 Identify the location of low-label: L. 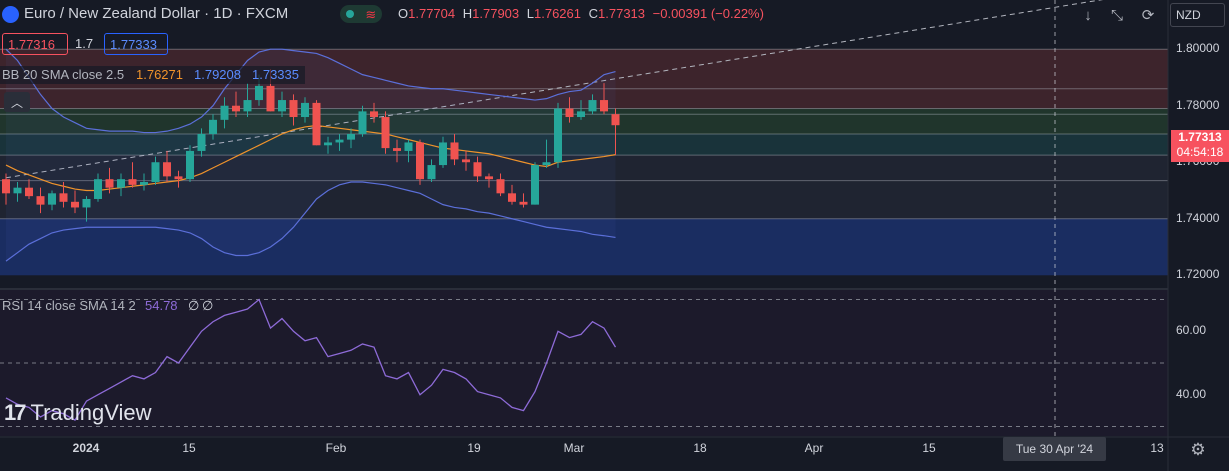
(530, 13).